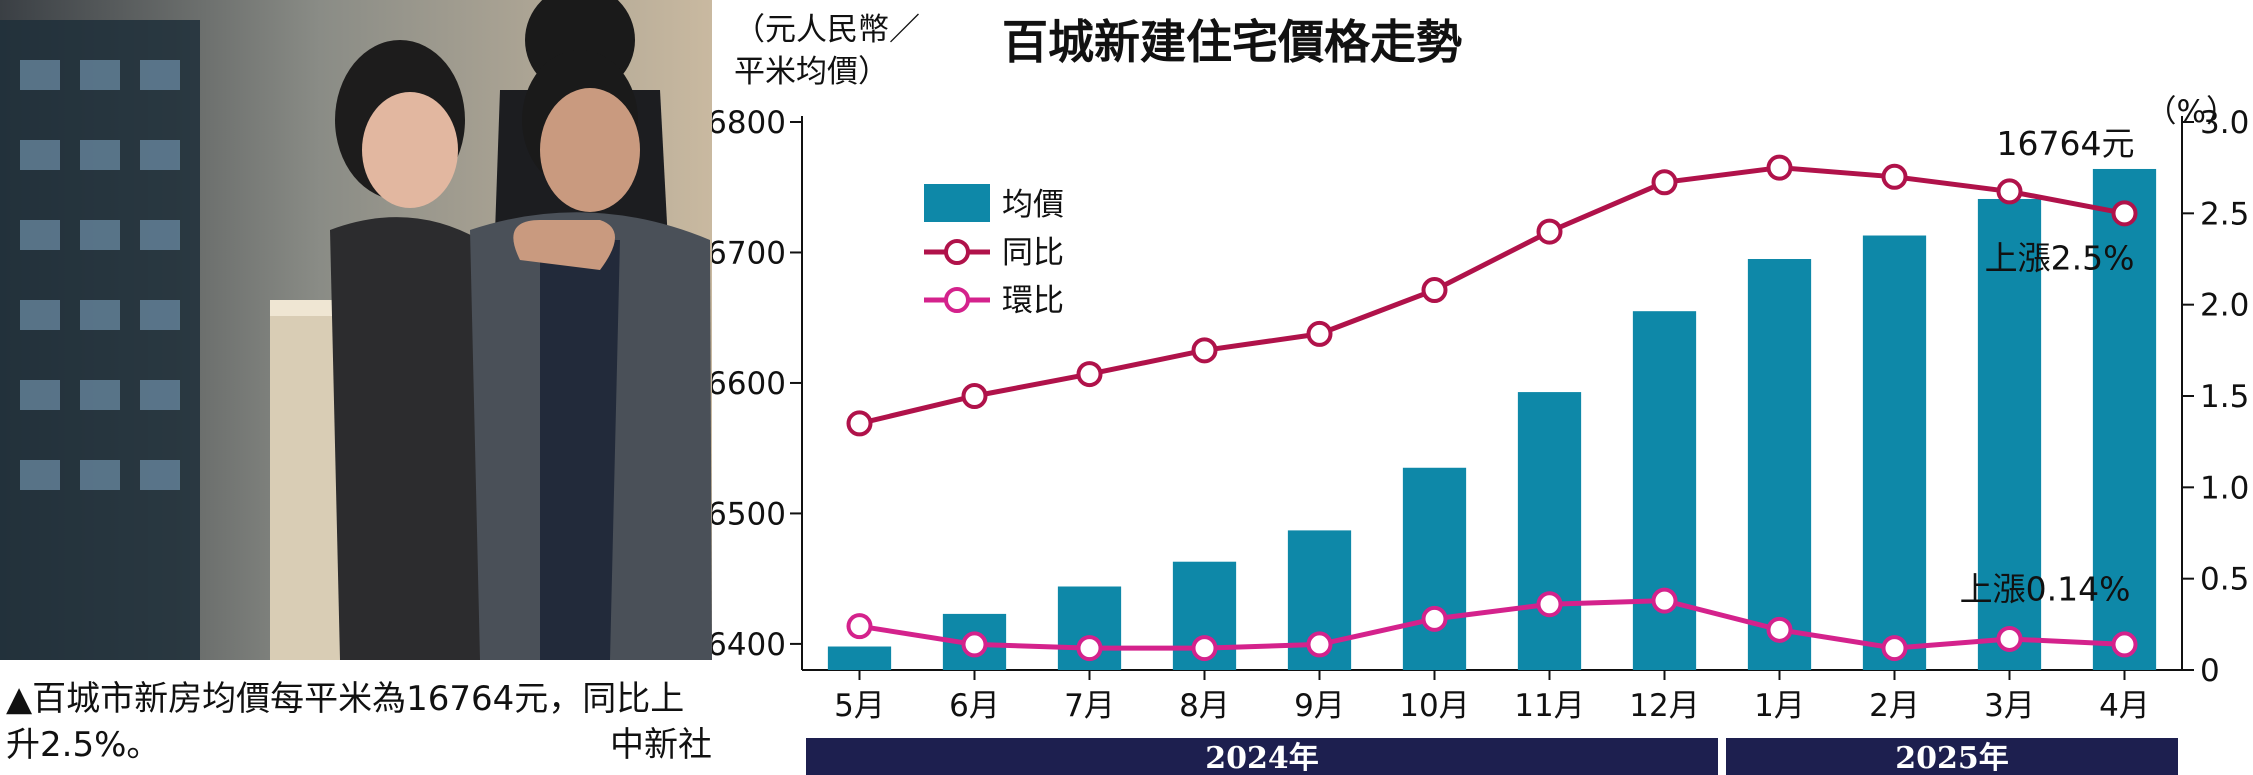  I want to click on left-axis-label-line1: （元人民幣／, so click(827, 30).